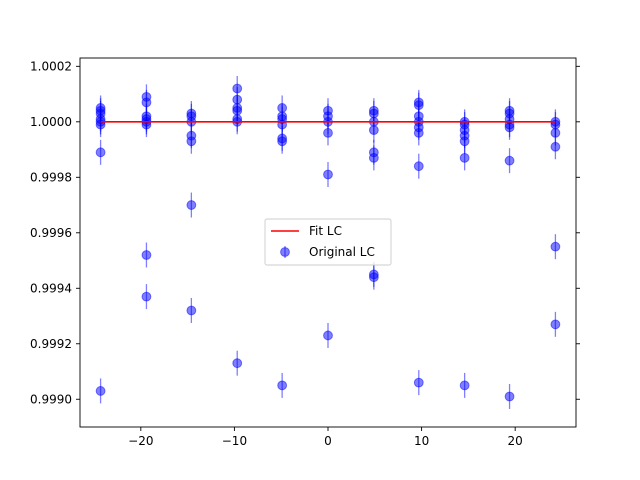 The image size is (640, 480). What do you see at coordinates (51, 288) in the screenshot?
I see `y-tick-label: 0.9994` at bounding box center [51, 288].